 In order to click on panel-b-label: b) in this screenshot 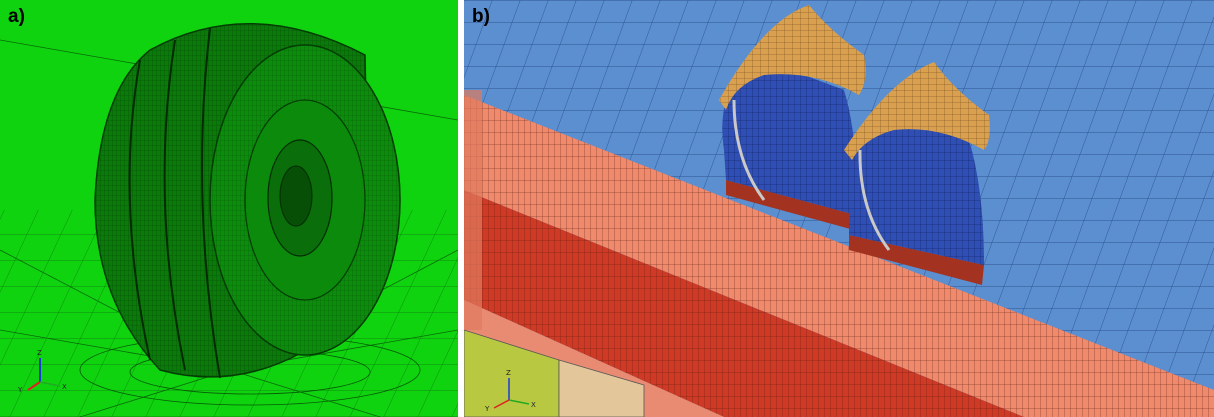, I will do `click(481, 16)`.